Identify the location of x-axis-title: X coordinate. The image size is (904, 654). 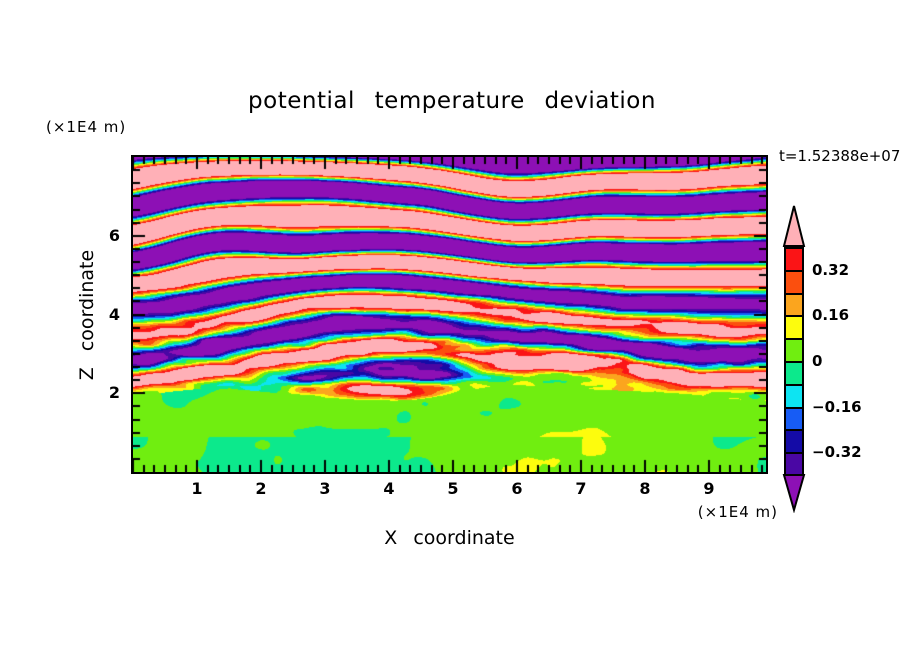
(449, 538).